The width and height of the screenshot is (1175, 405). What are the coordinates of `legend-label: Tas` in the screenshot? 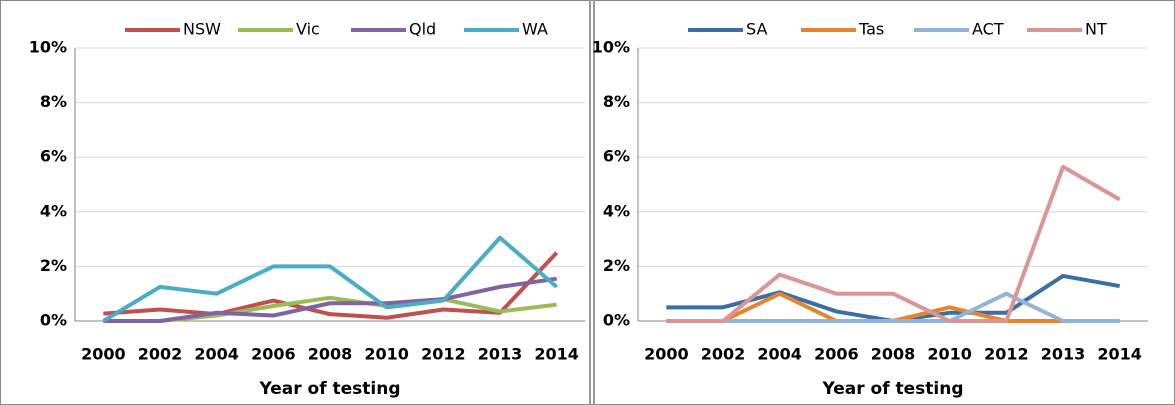 It's located at (871, 29).